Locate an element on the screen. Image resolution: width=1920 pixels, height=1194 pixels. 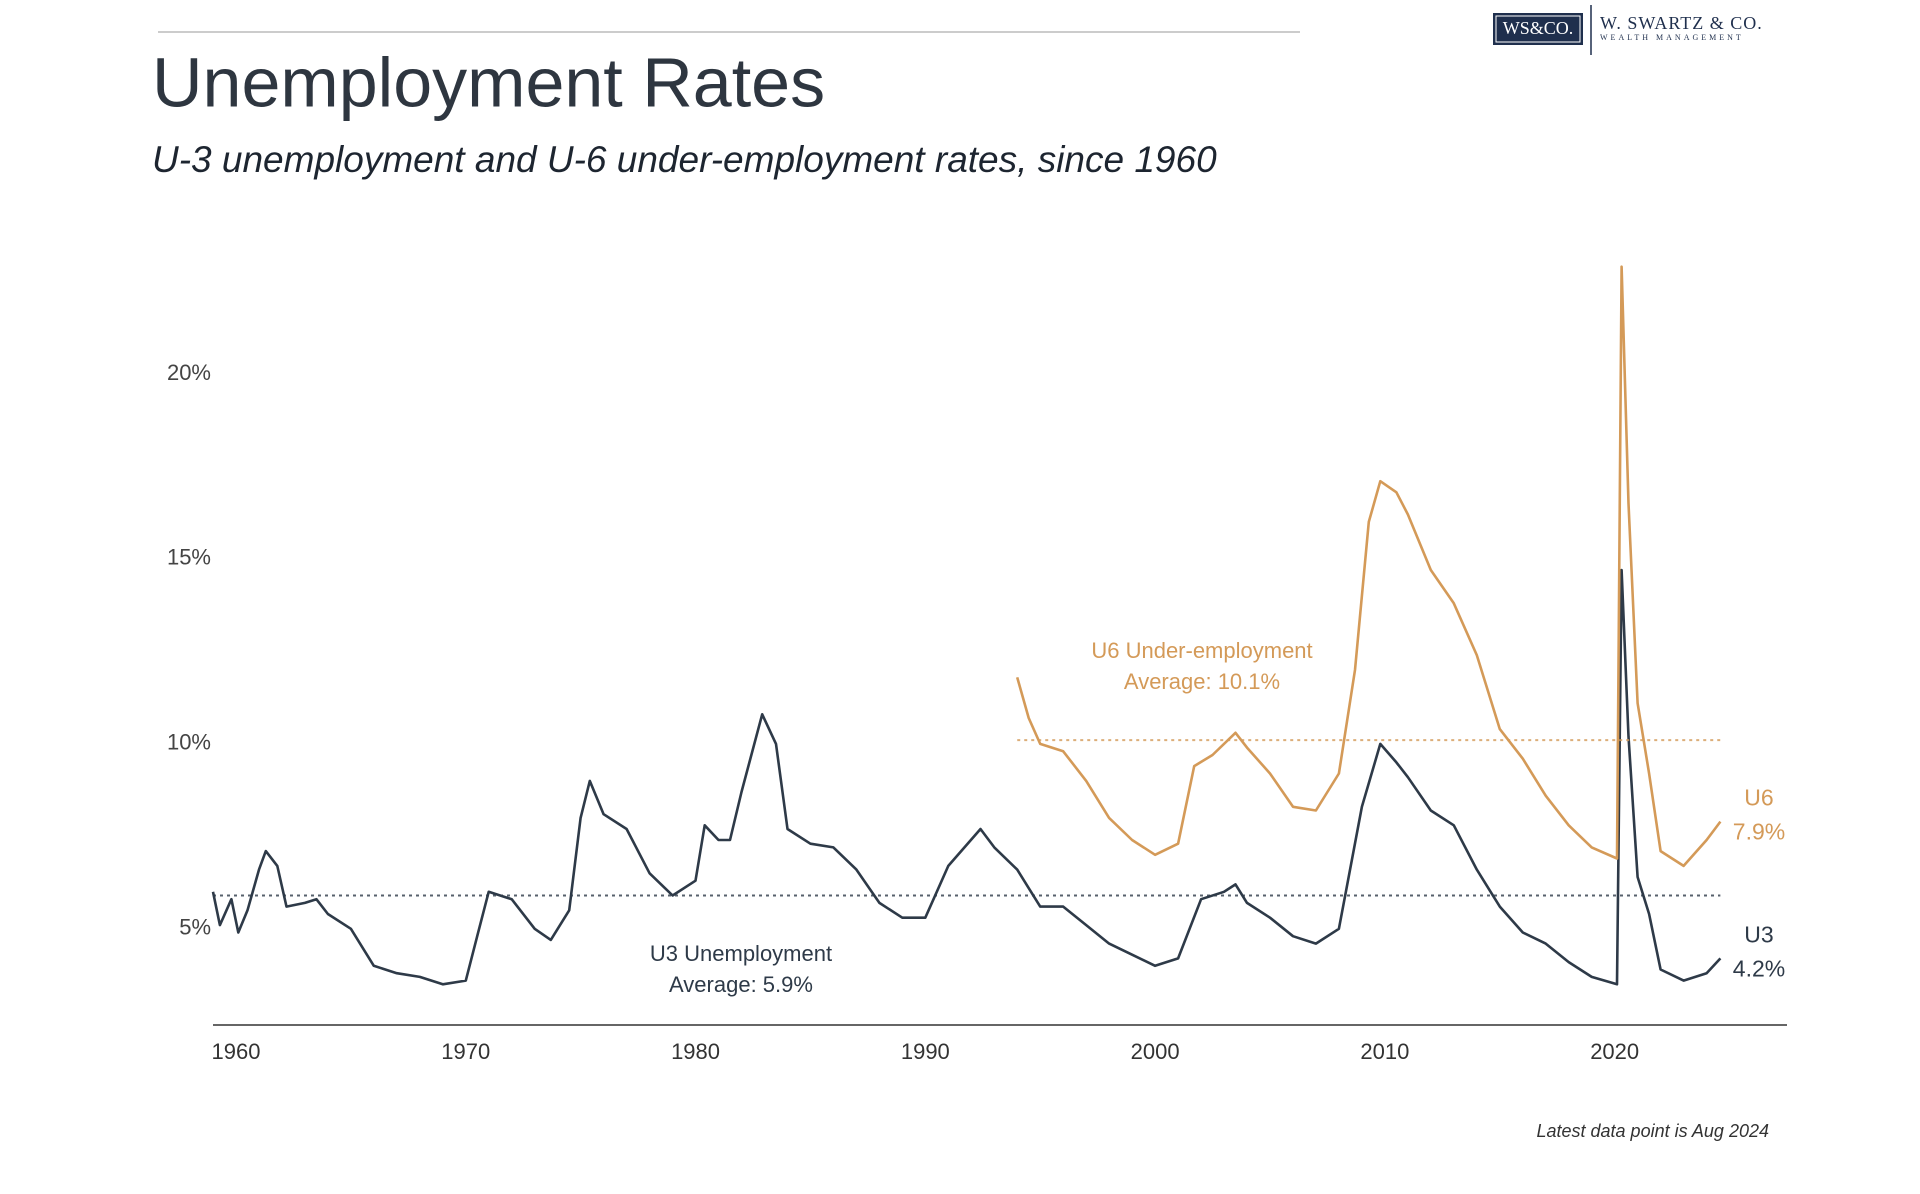
y-tick-label: 5% is located at coordinates (195, 927).